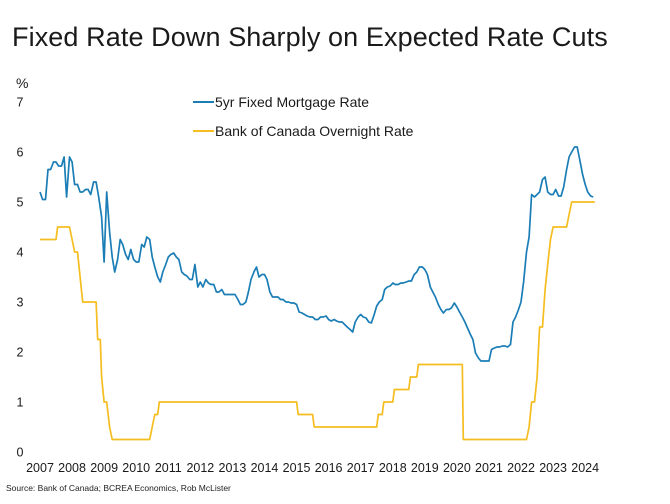 The image size is (670, 504). I want to click on x-tick-label: 2011, so click(168, 468).